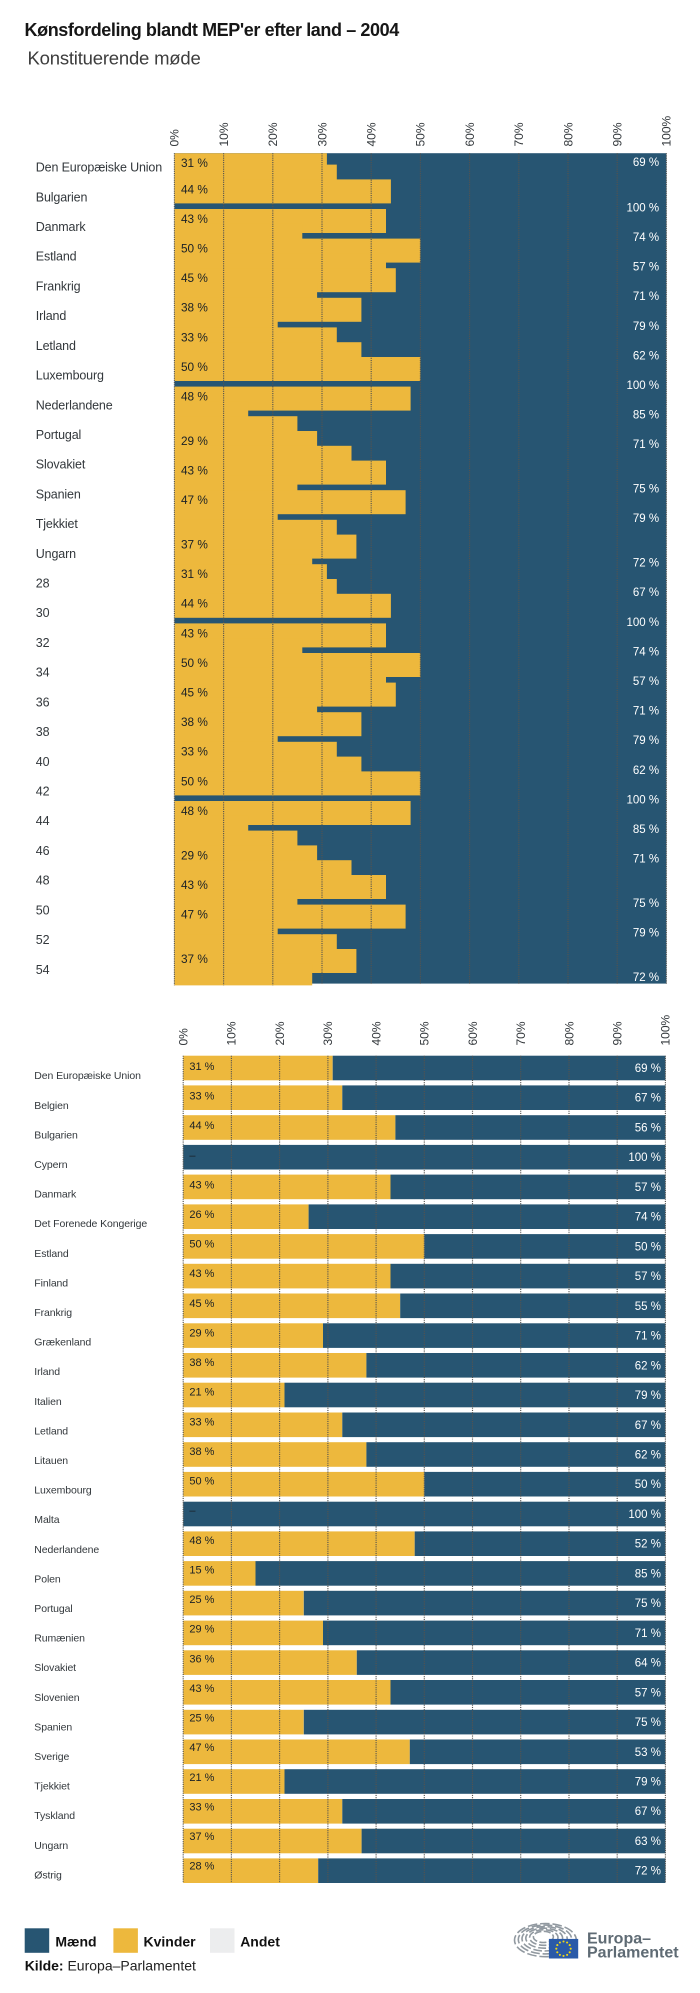  What do you see at coordinates (194, 722) in the screenshot?
I see `svg-text: 38 %` at bounding box center [194, 722].